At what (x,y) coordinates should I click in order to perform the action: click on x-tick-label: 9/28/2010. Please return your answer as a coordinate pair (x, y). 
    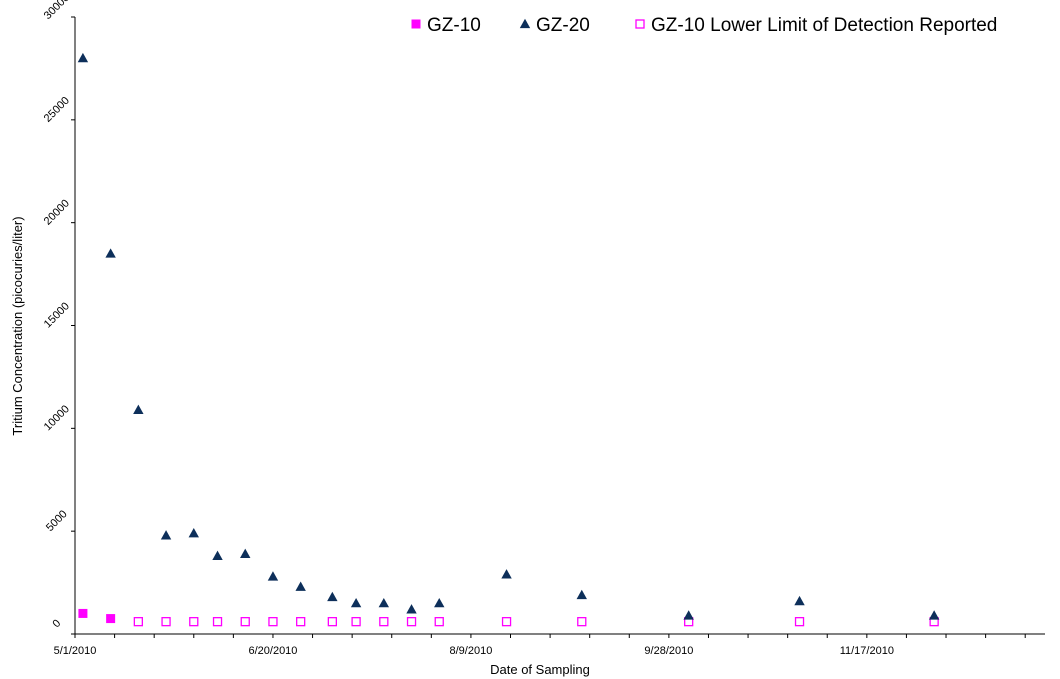
    Looking at the image, I should click on (668, 651).